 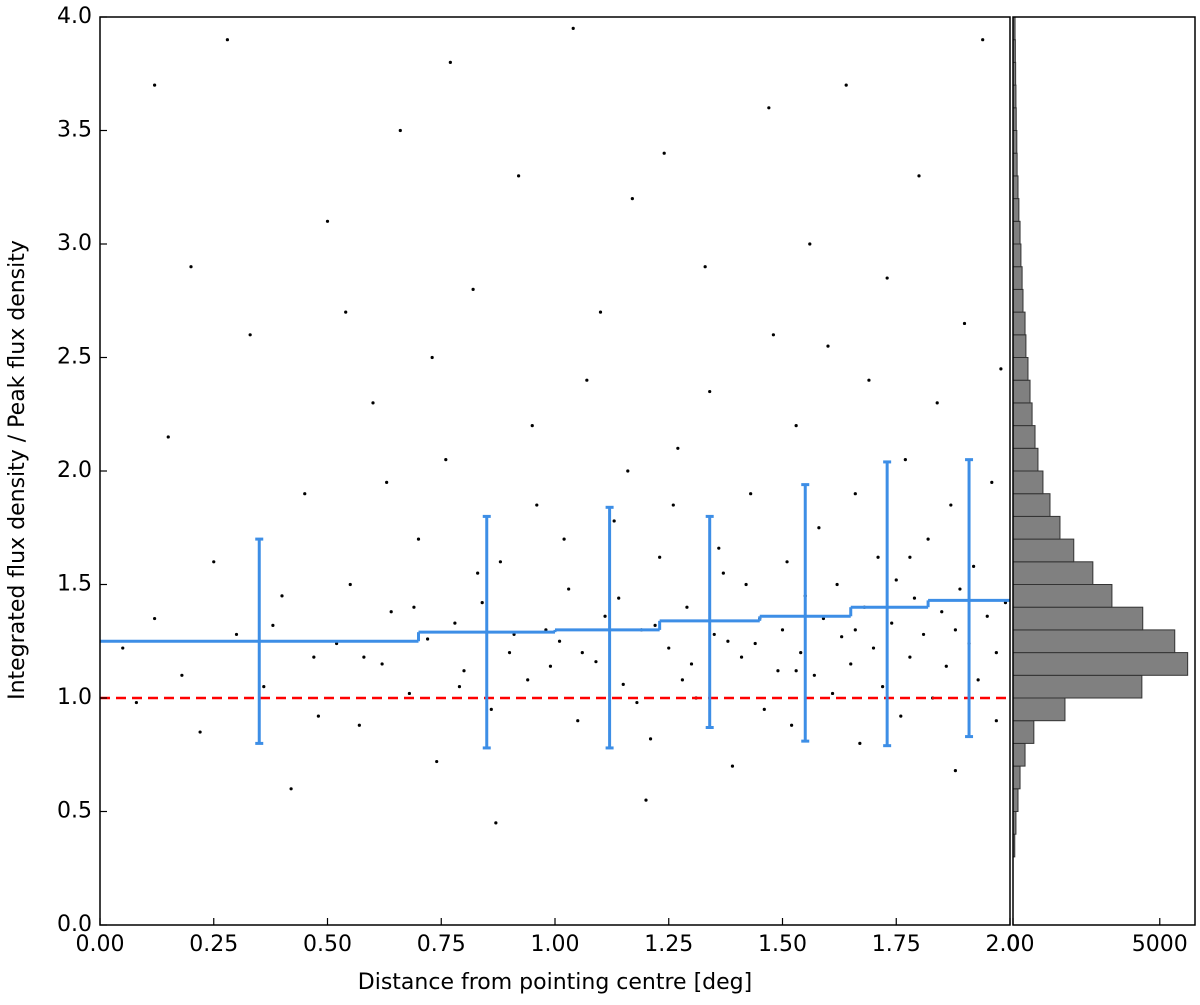 I want to click on y-tick-label: 1.5, so click(x=74, y=584).